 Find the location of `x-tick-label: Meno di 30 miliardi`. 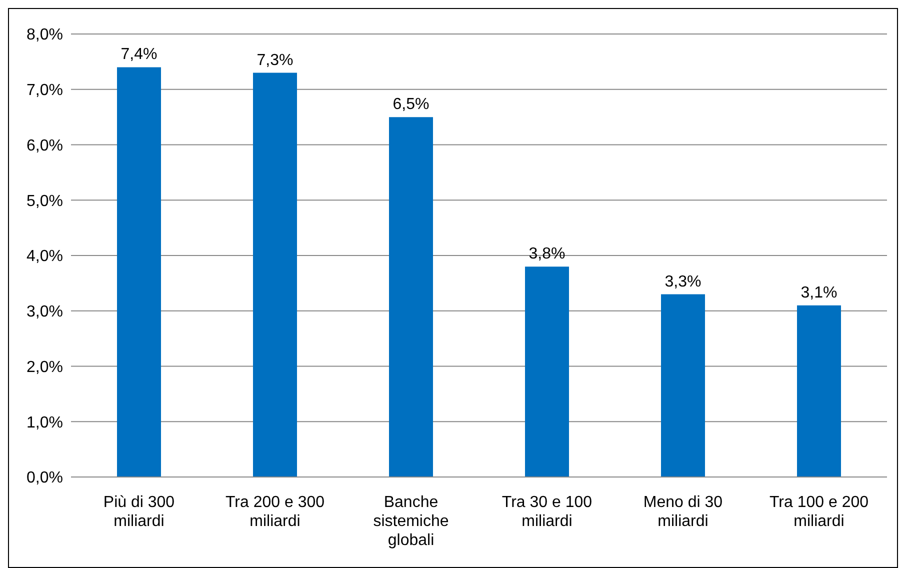

x-tick-label: Meno di 30 miliardi is located at coordinates (683, 512).